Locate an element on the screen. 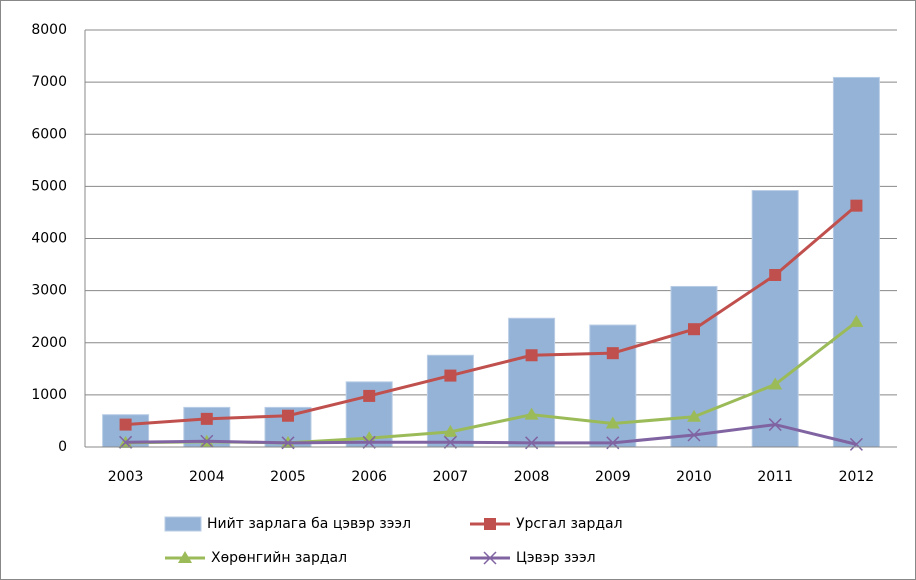  x-tick-label: 2007 is located at coordinates (451, 477).